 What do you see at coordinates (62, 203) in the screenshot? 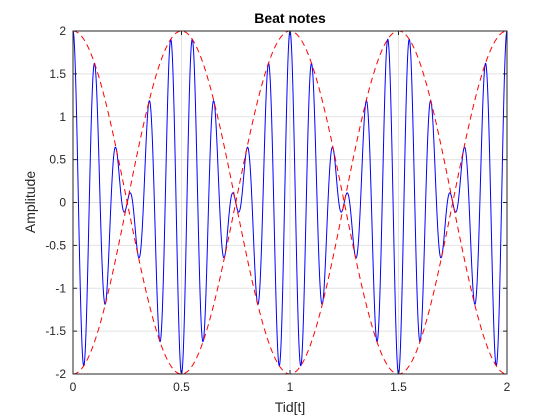
I see `y-tick-label: 0` at bounding box center [62, 203].